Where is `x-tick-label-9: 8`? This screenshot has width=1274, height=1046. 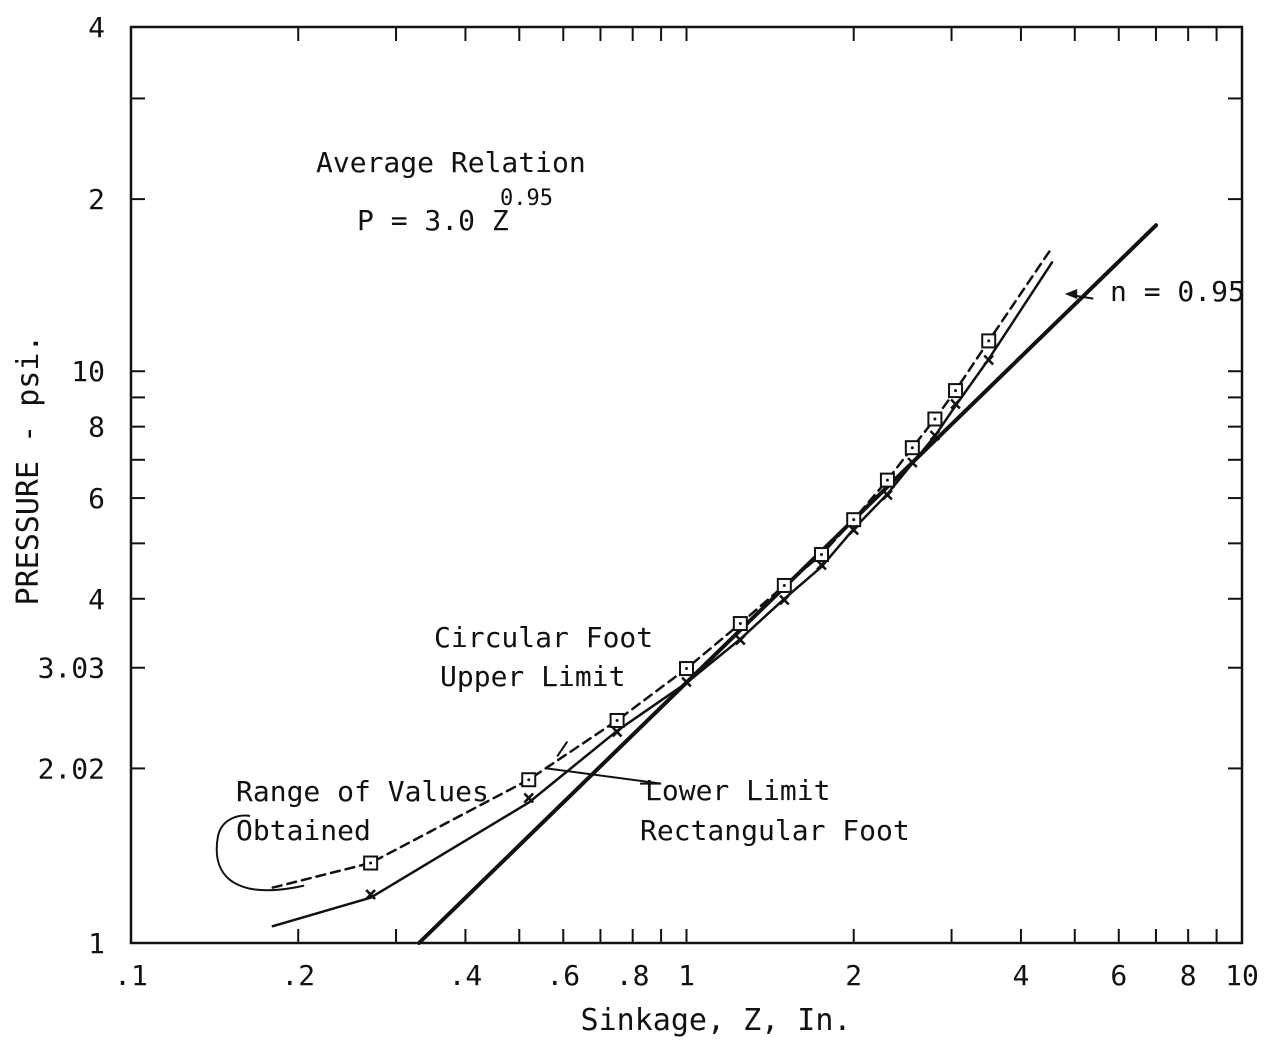 x-tick-label-9: 8 is located at coordinates (1188, 975).